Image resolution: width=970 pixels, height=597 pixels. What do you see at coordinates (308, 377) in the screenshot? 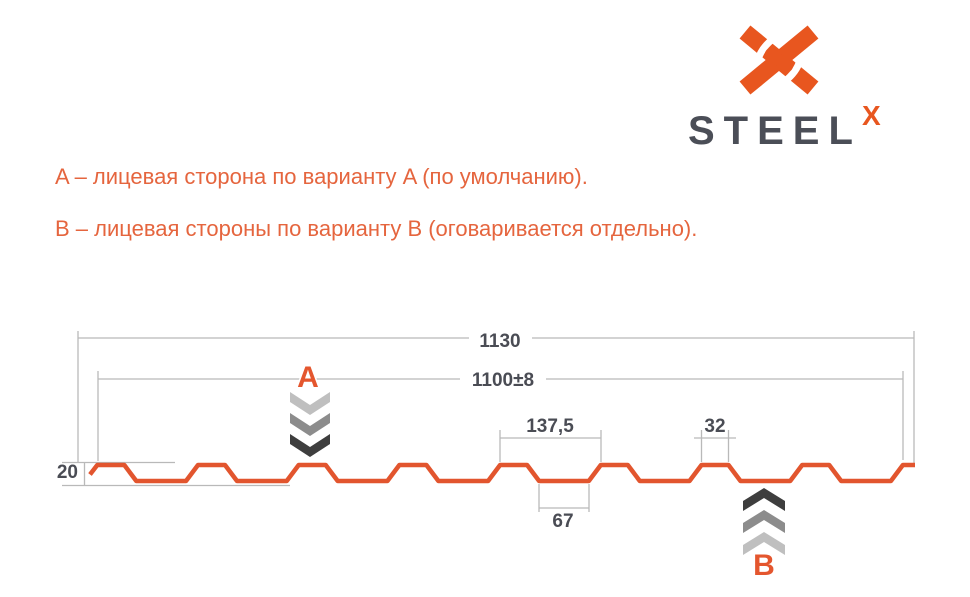
I see `side-a-label: A` at bounding box center [308, 377].